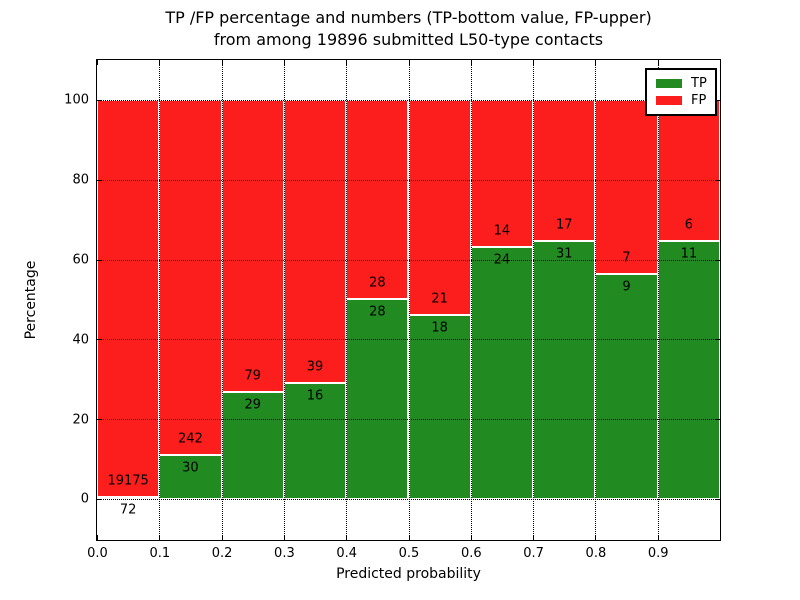  What do you see at coordinates (97, 553) in the screenshot?
I see `x-tick-label: 0.0` at bounding box center [97, 553].